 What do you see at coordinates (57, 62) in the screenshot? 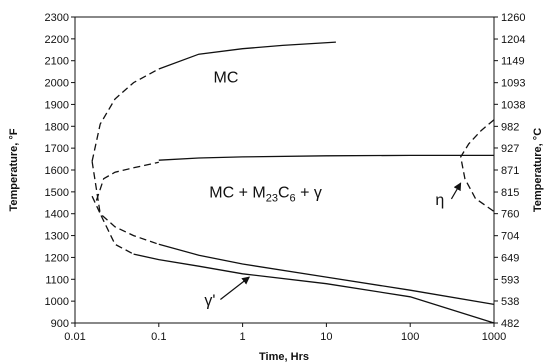
I see `y-tick-label: 2100` at bounding box center [57, 62].